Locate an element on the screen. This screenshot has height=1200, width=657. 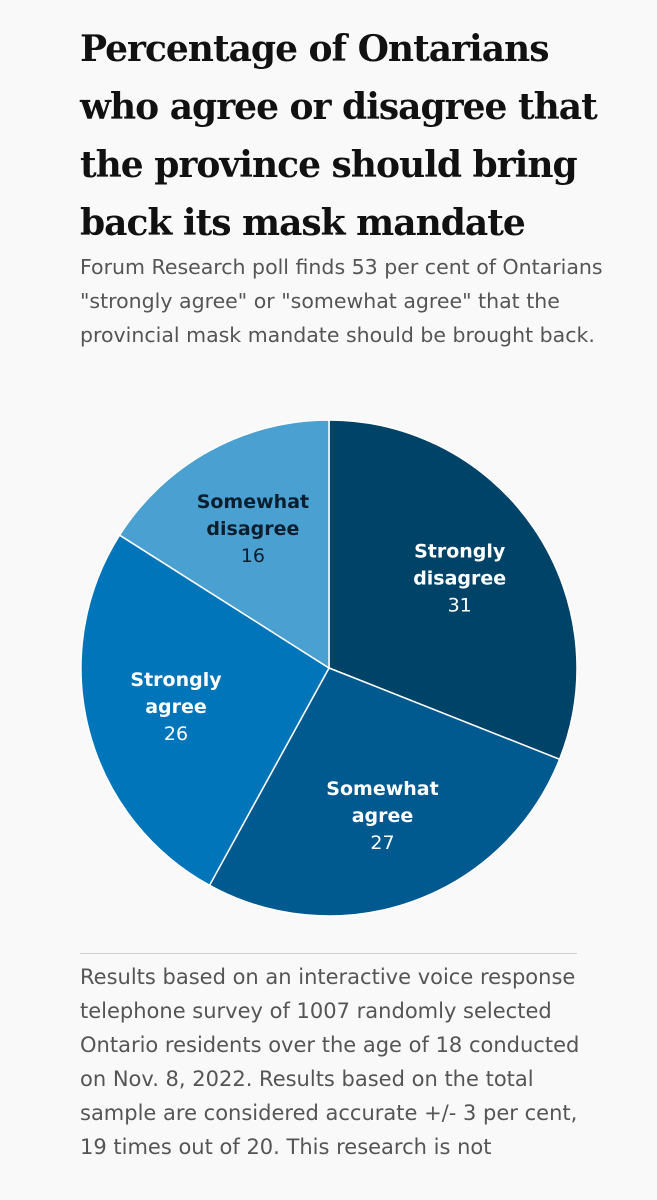
slice-value-label: 16 is located at coordinates (253, 556).